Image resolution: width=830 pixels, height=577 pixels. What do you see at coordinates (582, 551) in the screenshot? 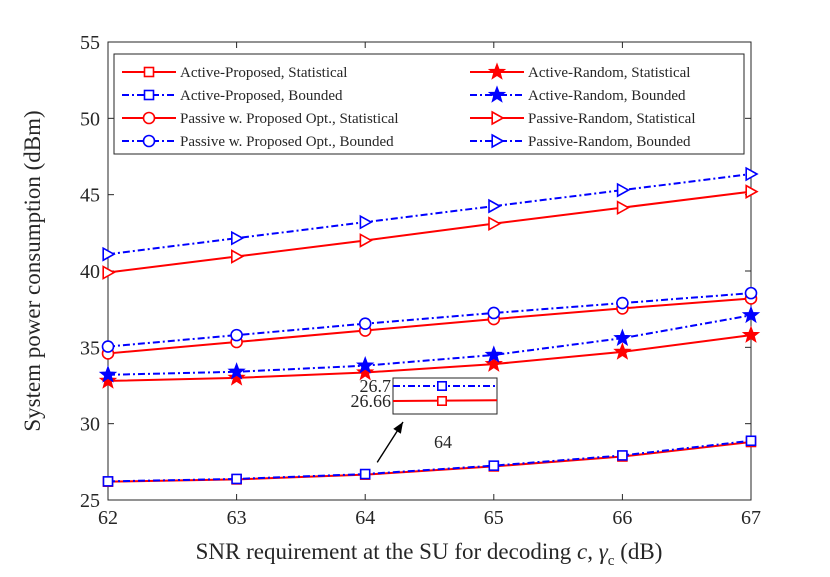
I see `x-axis-label-var: c` at bounding box center [582, 551].